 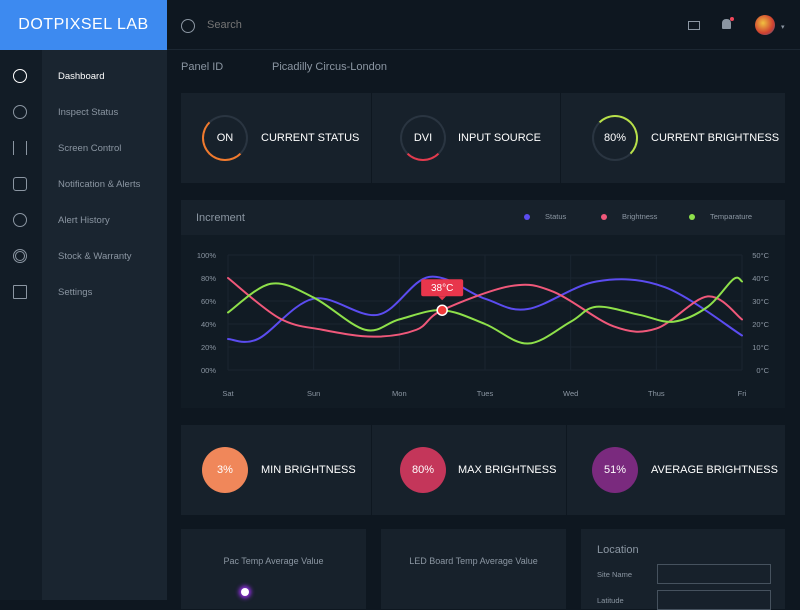 I want to click on min-brightness-label: MIN BRIGHTNESS, so click(x=308, y=470).